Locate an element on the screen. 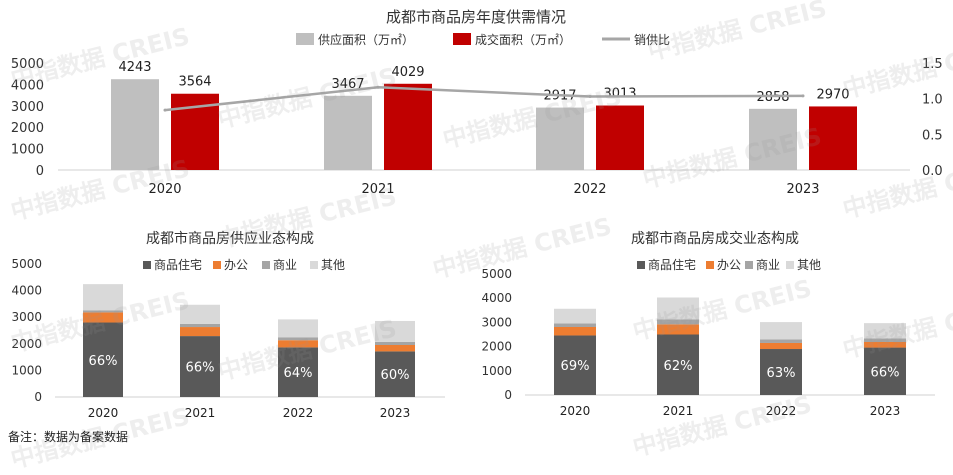  share-label: 64% is located at coordinates (298, 373).